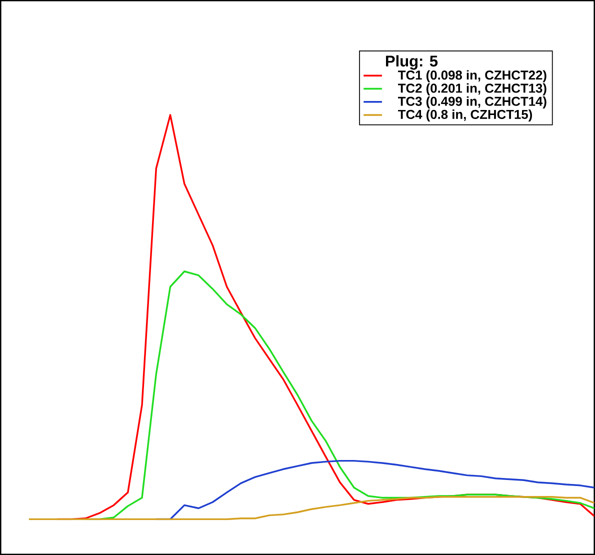 Image resolution: width=595 pixels, height=555 pixels. Describe the element at coordinates (472, 102) in the screenshot. I see `legend-label: TC3 (0.499 in, CZHCT14)` at that location.